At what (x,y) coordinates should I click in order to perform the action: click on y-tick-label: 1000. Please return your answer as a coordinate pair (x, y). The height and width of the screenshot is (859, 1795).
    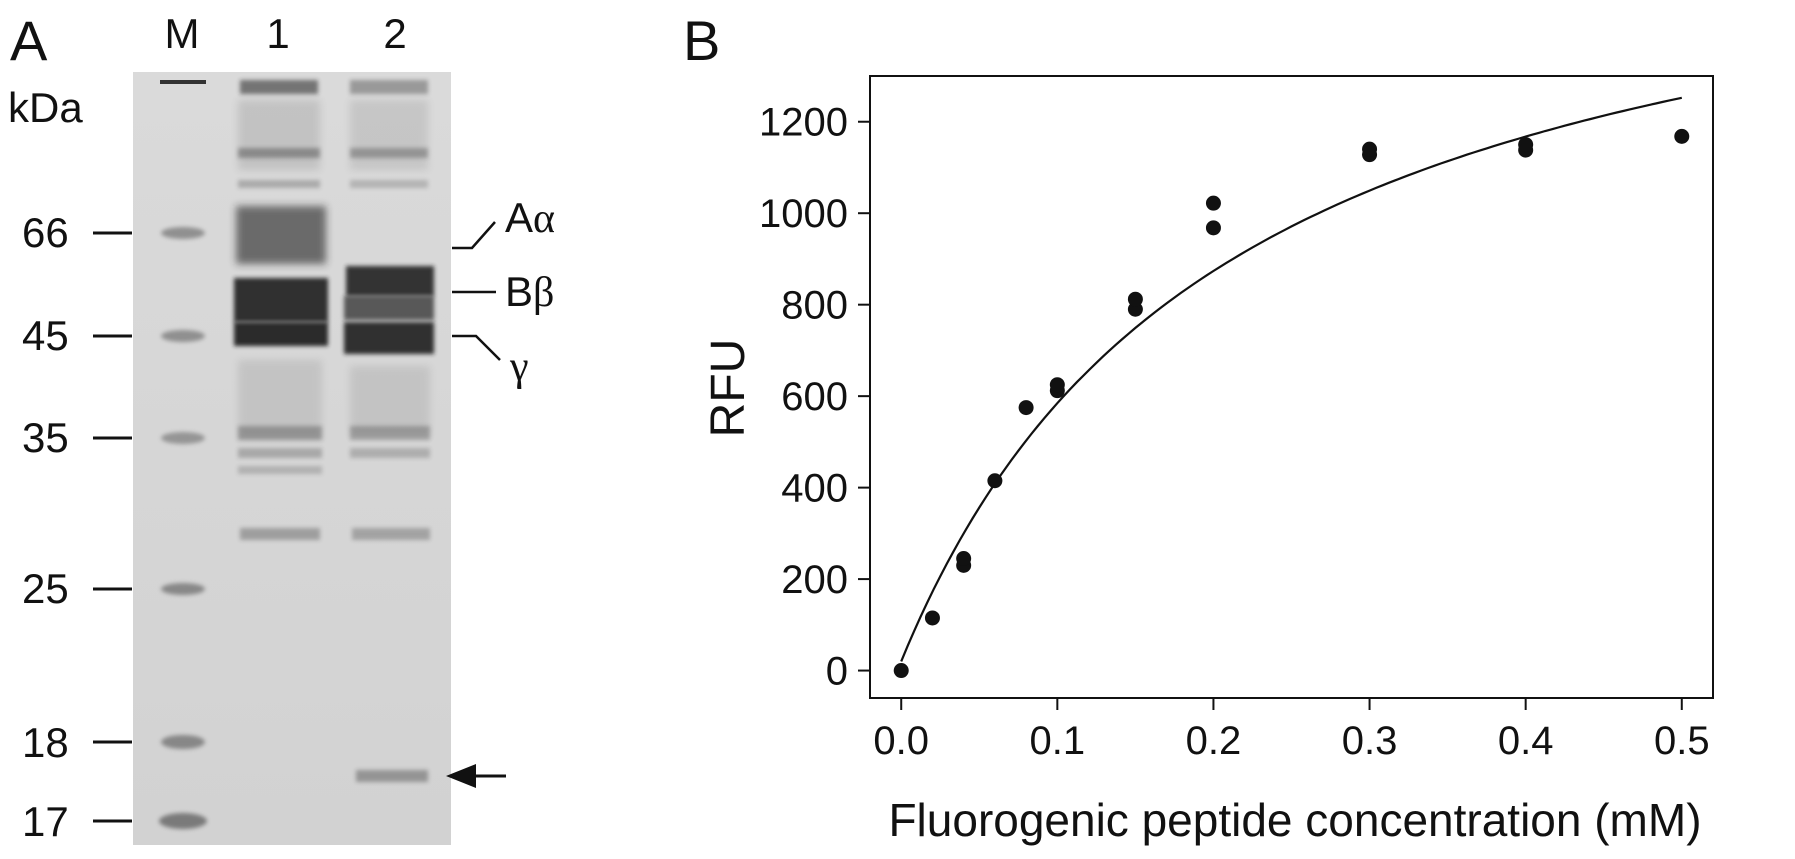
    Looking at the image, I should click on (803, 214).